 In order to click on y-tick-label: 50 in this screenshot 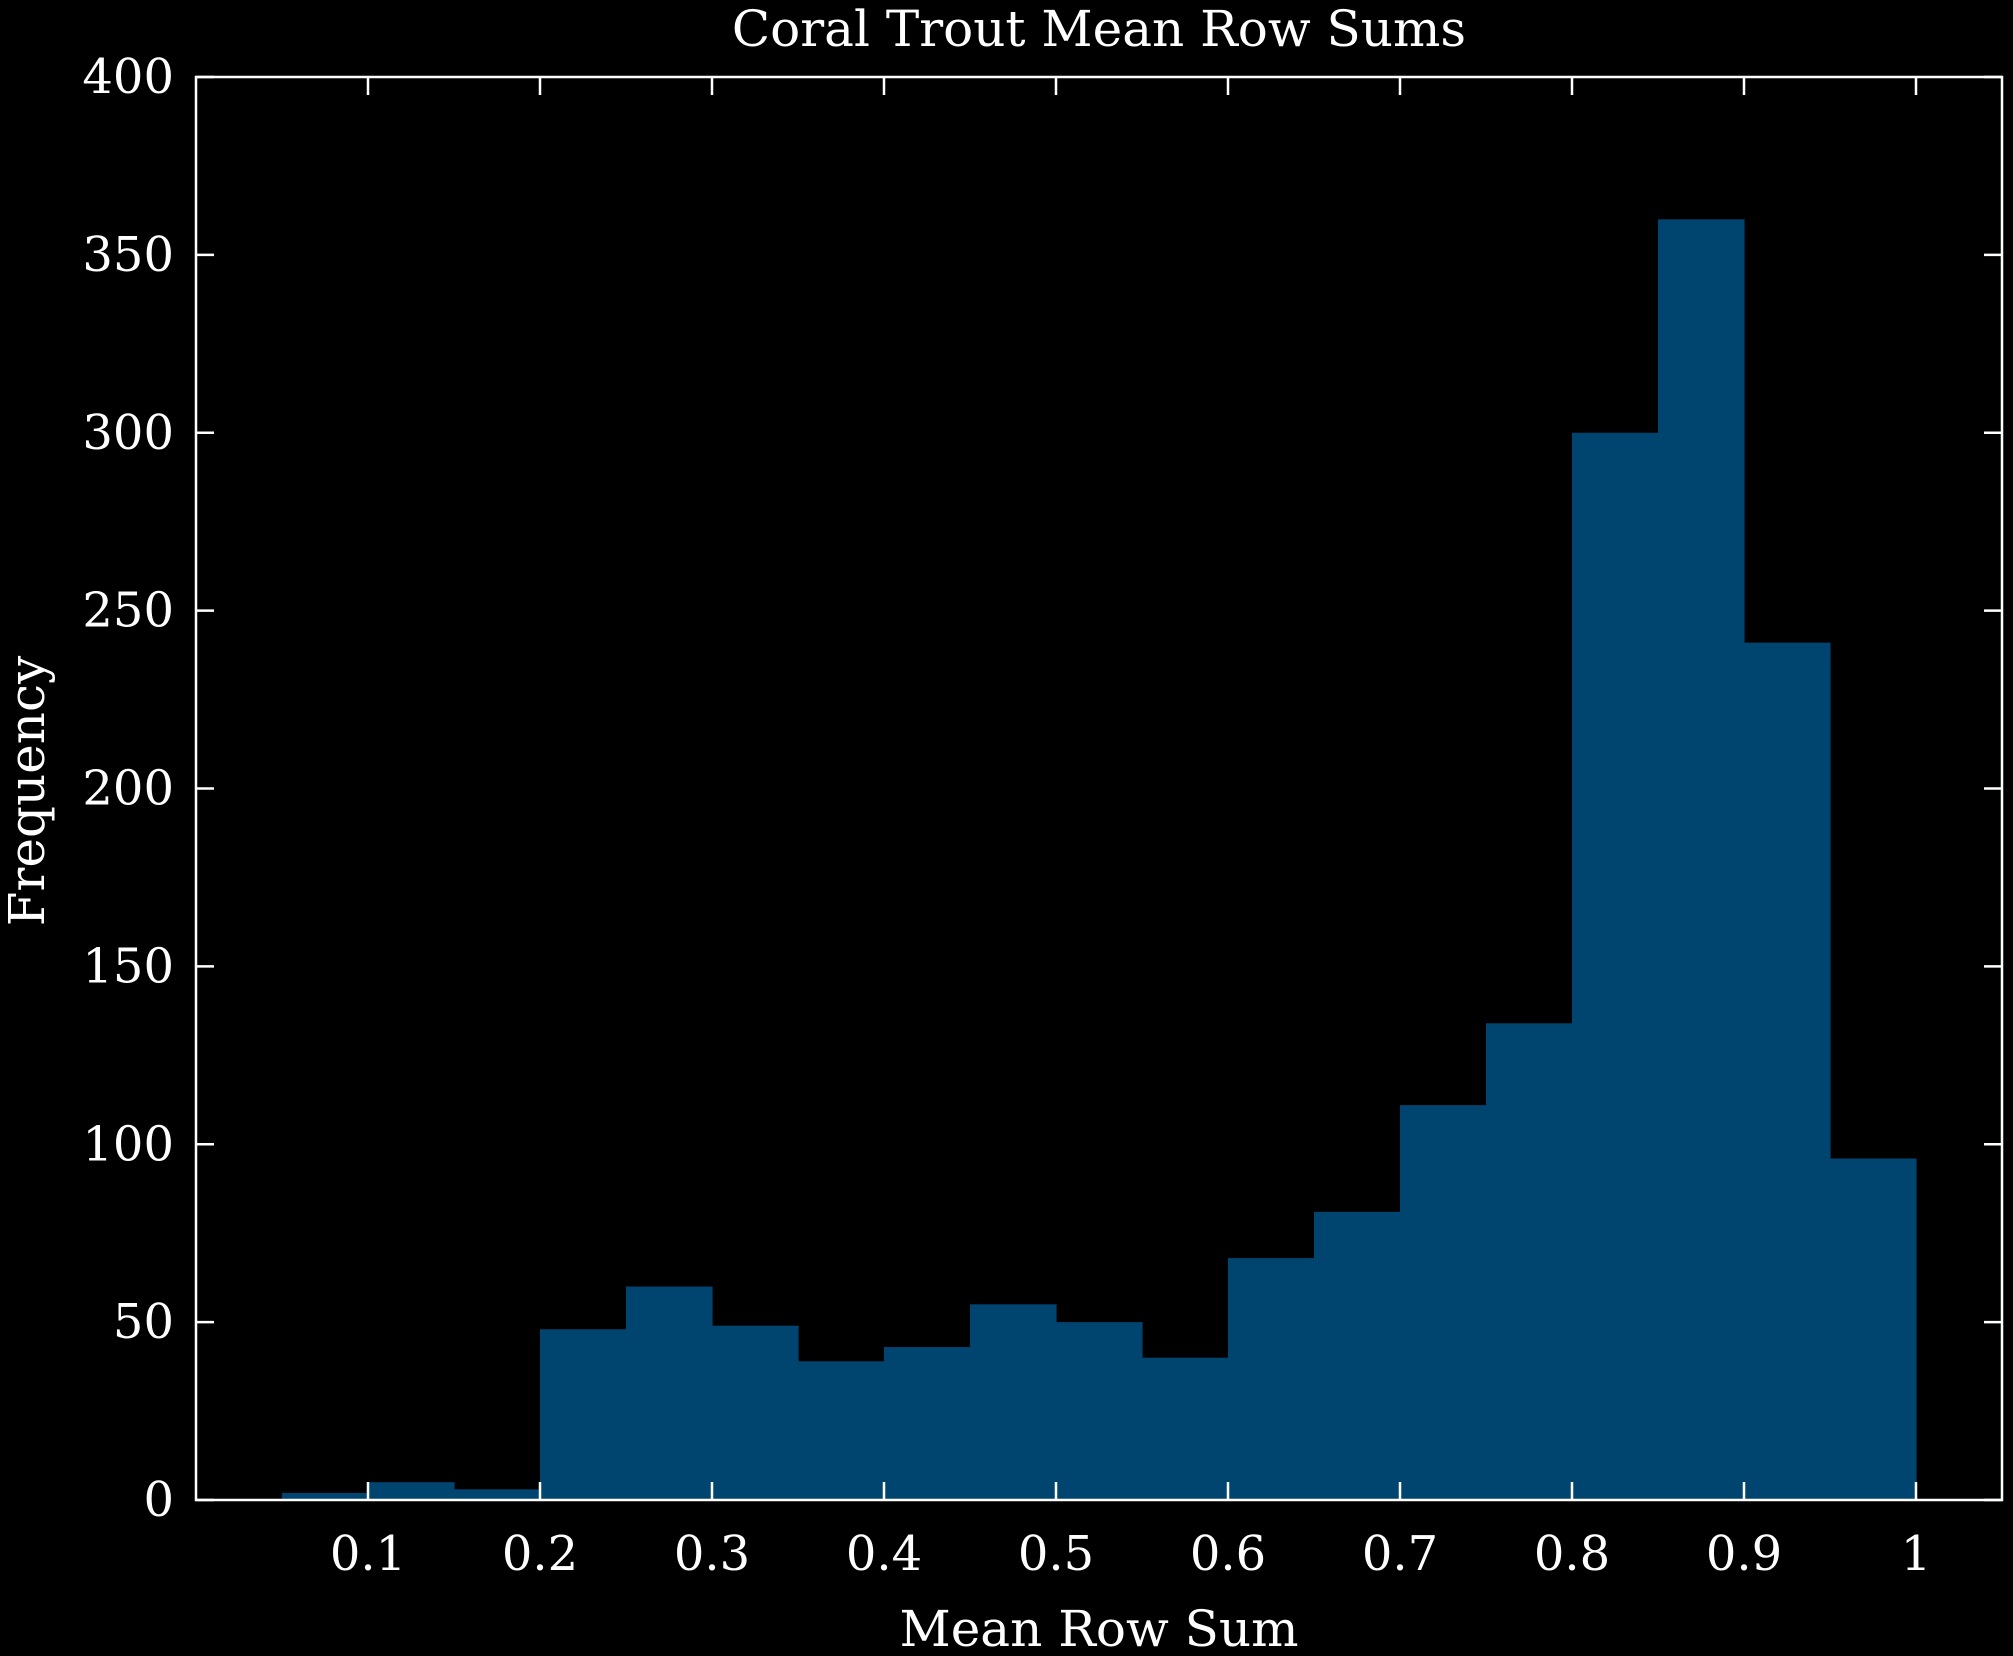, I will do `click(143, 1322)`.